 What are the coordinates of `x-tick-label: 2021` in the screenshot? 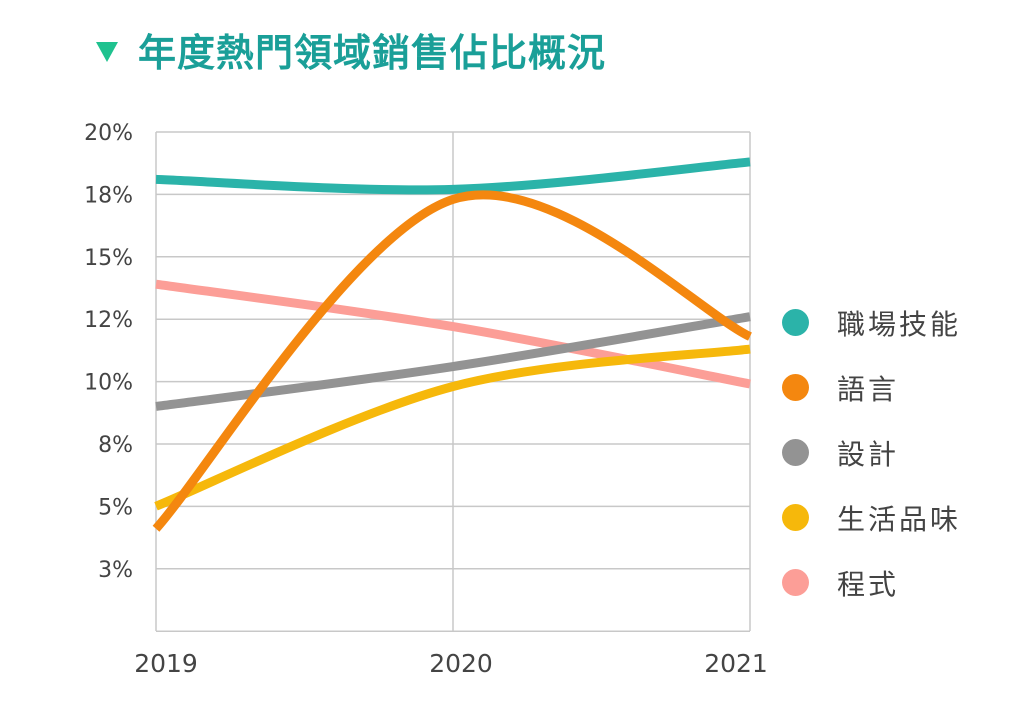 It's located at (736, 663).